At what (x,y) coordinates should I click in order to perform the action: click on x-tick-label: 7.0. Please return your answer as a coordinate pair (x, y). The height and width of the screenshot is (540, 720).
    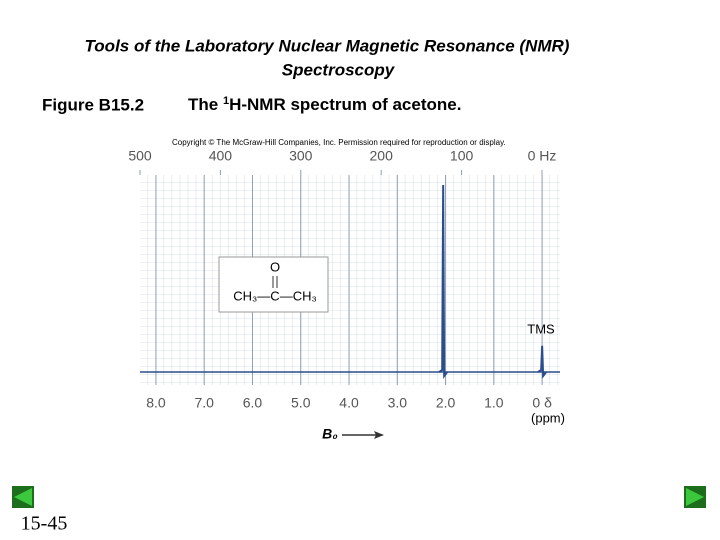
    Looking at the image, I should click on (204, 403).